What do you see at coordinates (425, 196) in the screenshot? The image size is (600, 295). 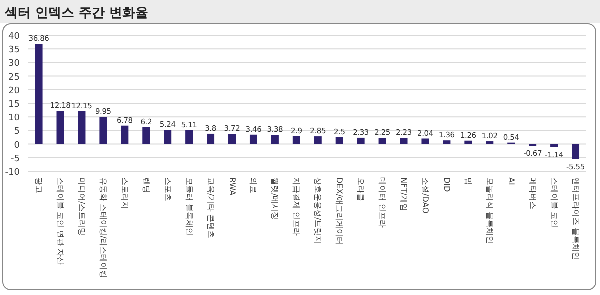 I see `x-tick-label: 소셜/DAO` at bounding box center [425, 196].